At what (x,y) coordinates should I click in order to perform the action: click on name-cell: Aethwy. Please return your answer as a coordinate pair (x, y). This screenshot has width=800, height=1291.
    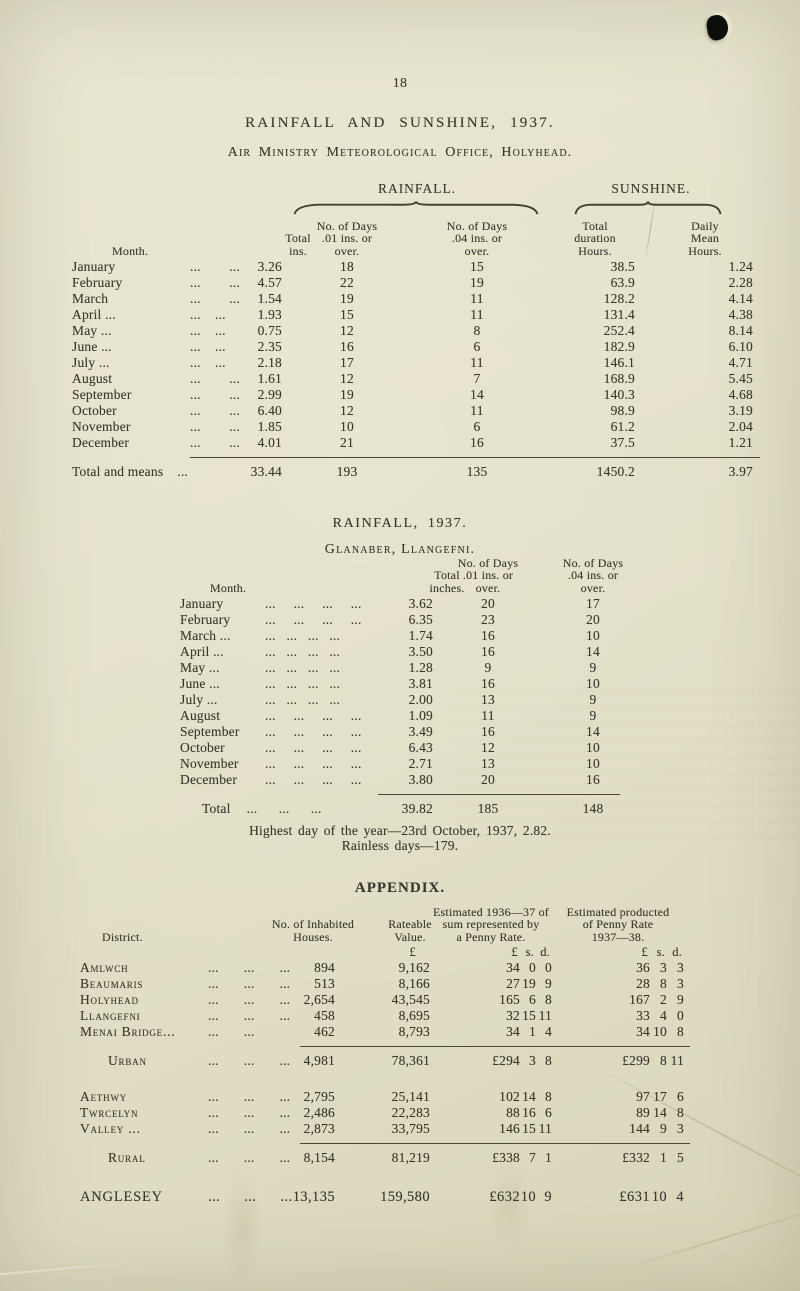
    Looking at the image, I should click on (104, 1096).